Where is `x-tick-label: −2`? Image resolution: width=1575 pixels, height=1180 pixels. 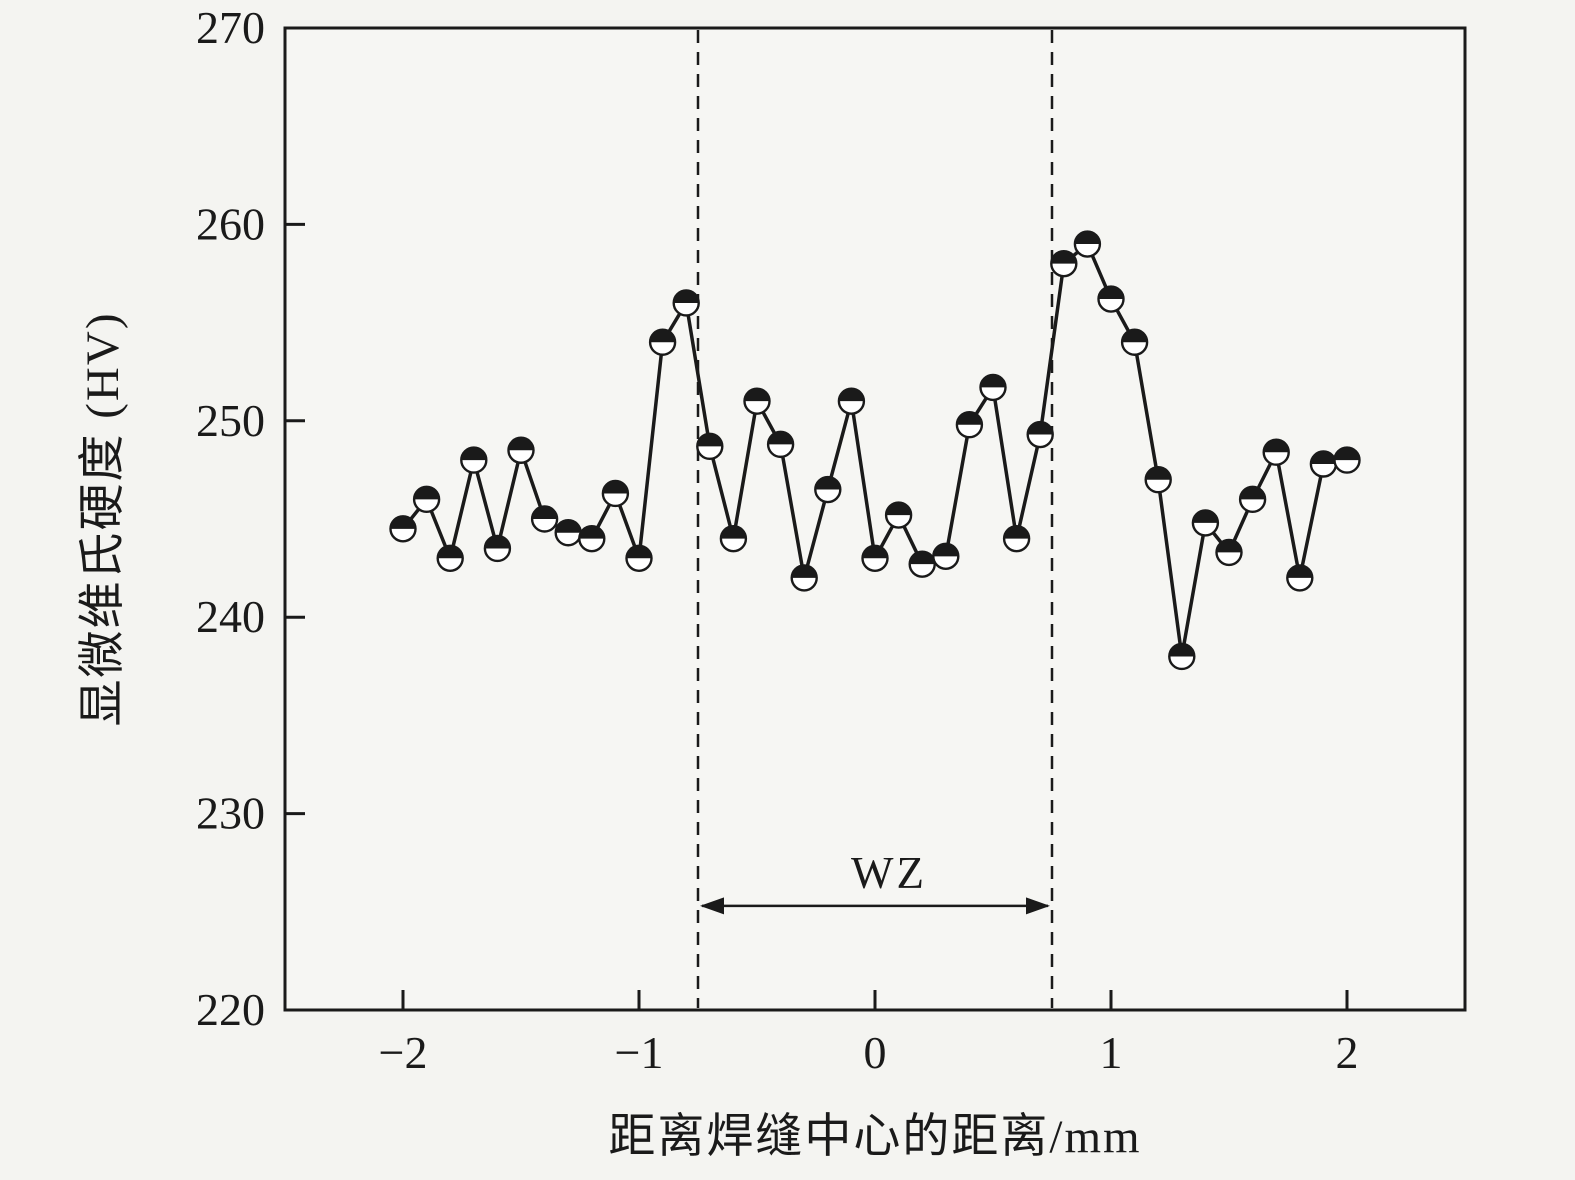
x-tick-label: −2 is located at coordinates (403, 1052).